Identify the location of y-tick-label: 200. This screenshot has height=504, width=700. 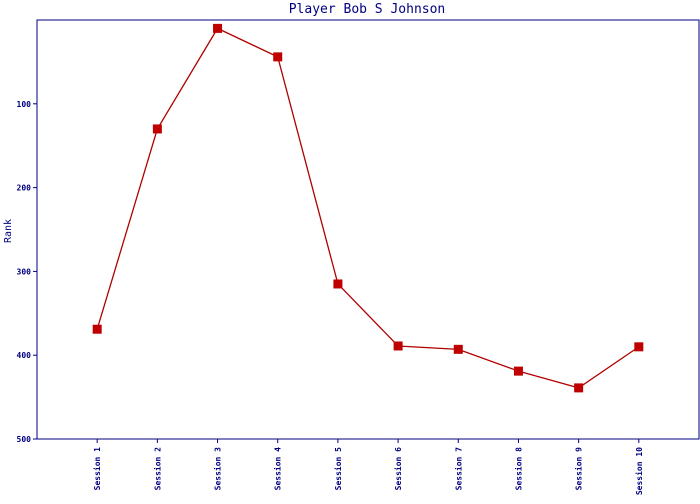
(24, 188).